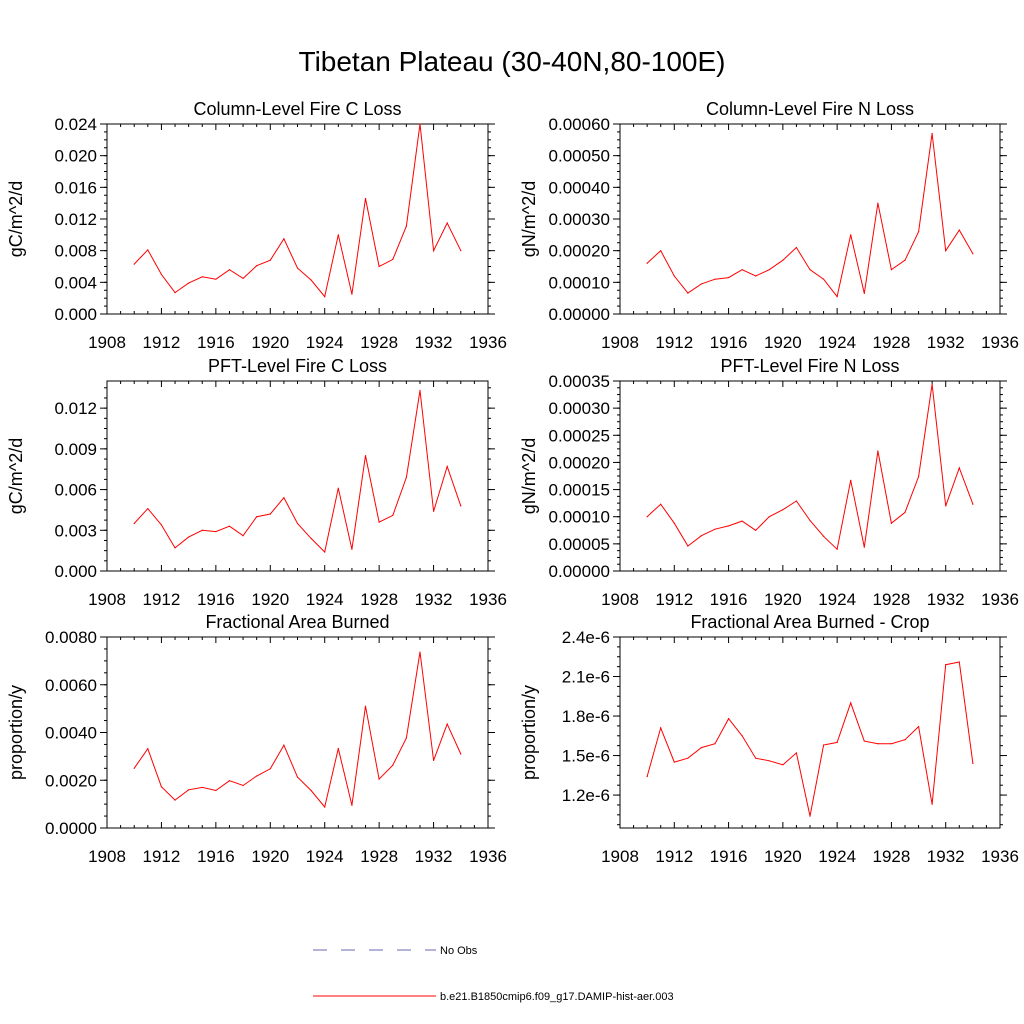 The image size is (1024, 1024). What do you see at coordinates (579, 435) in the screenshot?
I see `y-tick-label: 0.00025` at bounding box center [579, 435].